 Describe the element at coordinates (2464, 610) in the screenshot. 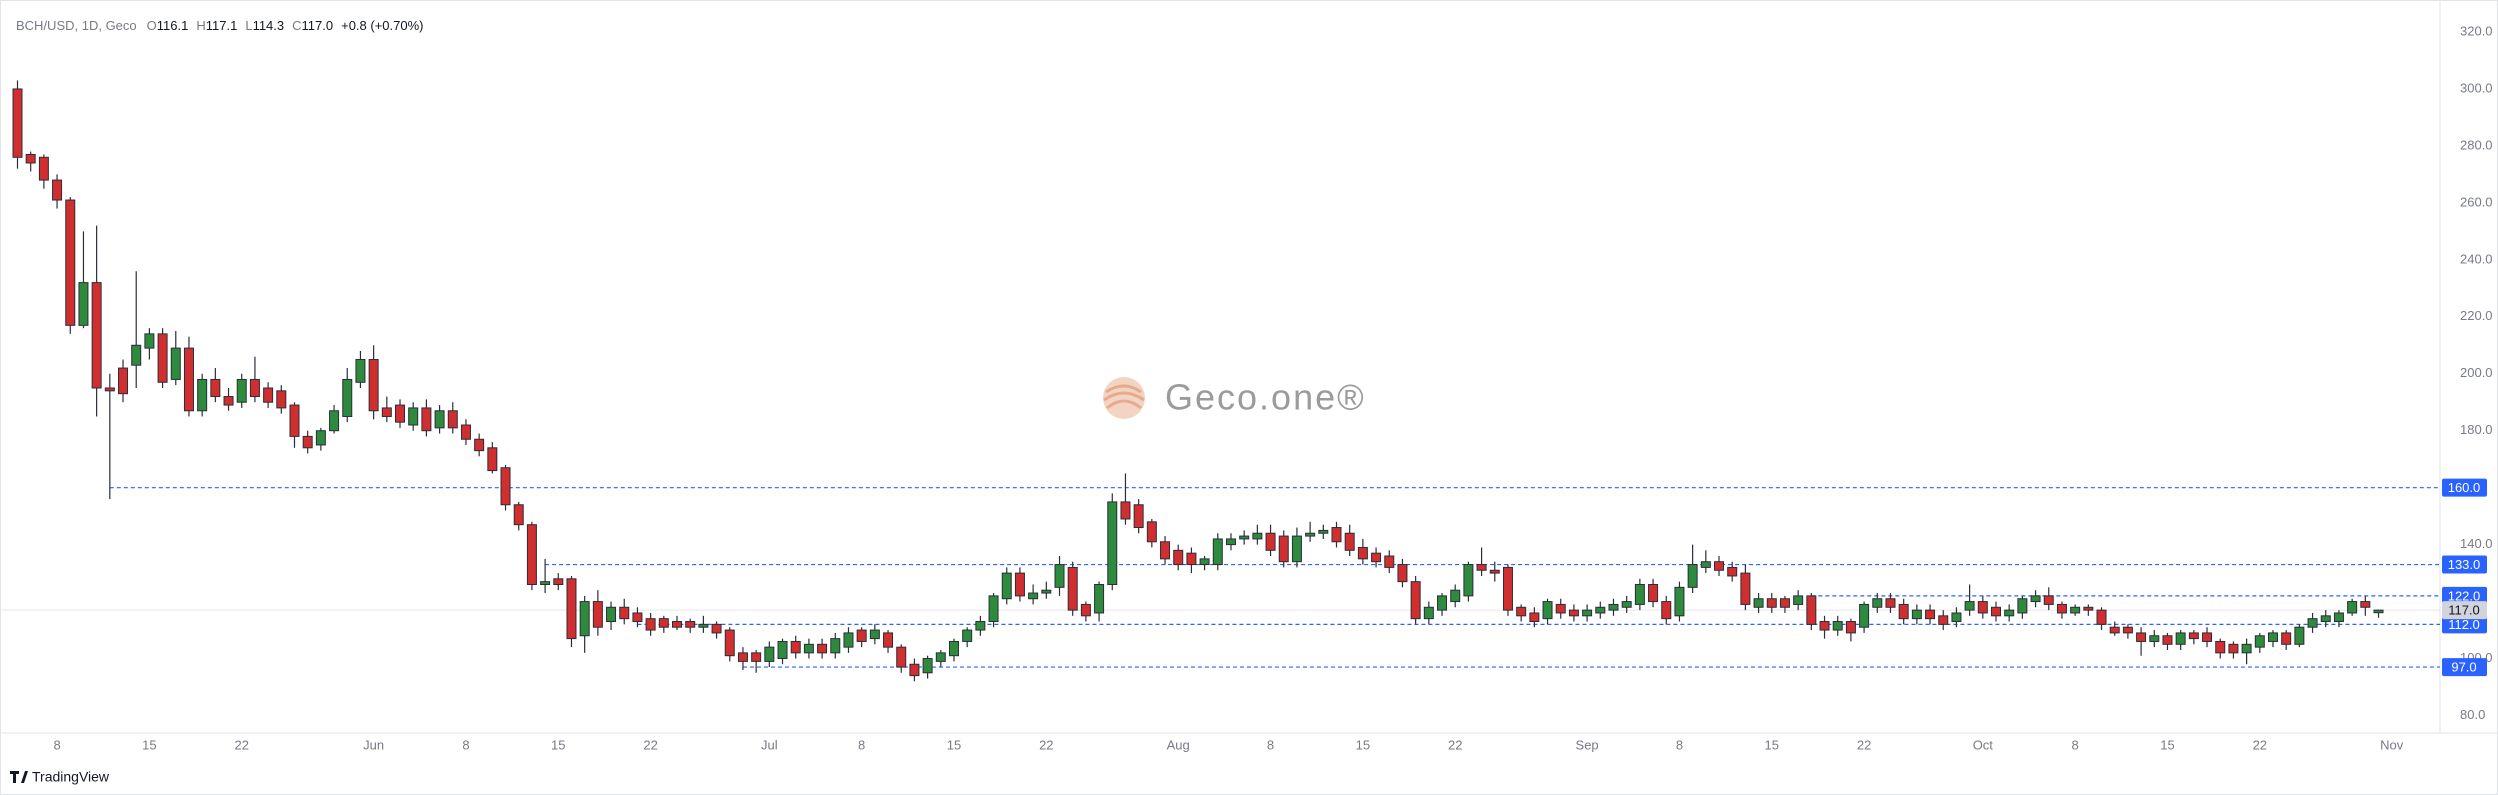

I see `last-price-label: 117.0` at that location.